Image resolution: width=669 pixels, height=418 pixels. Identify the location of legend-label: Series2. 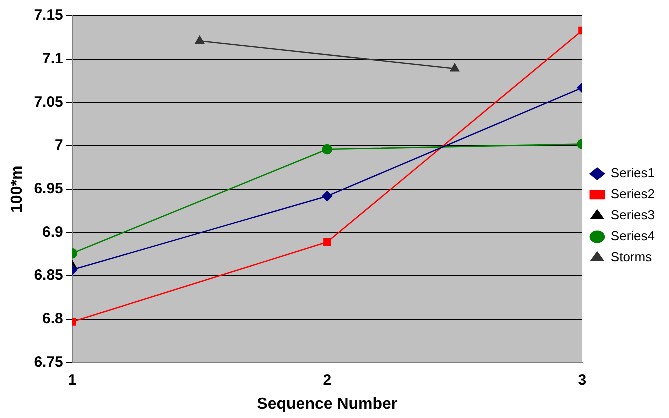
(632, 194).